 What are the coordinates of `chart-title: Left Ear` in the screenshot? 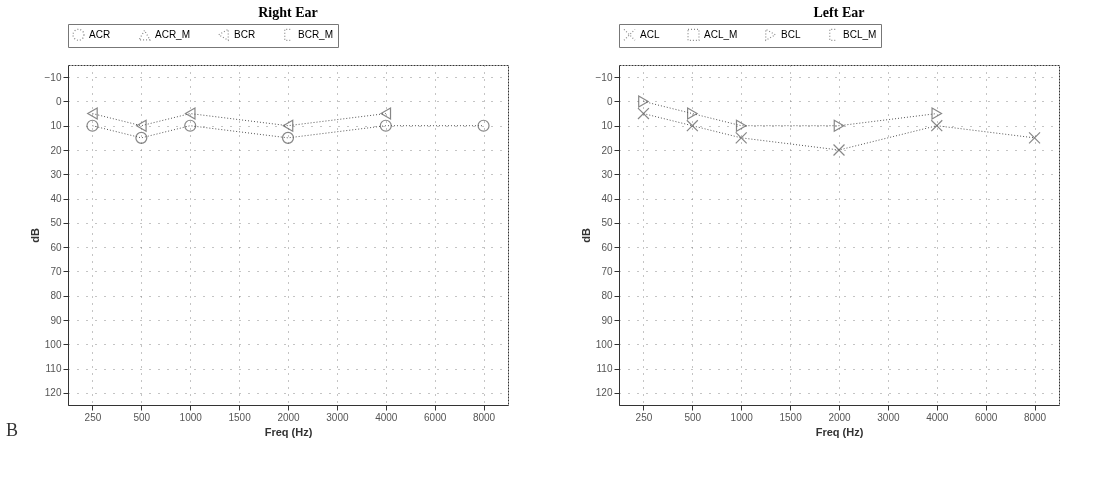 It's located at (839, 12).